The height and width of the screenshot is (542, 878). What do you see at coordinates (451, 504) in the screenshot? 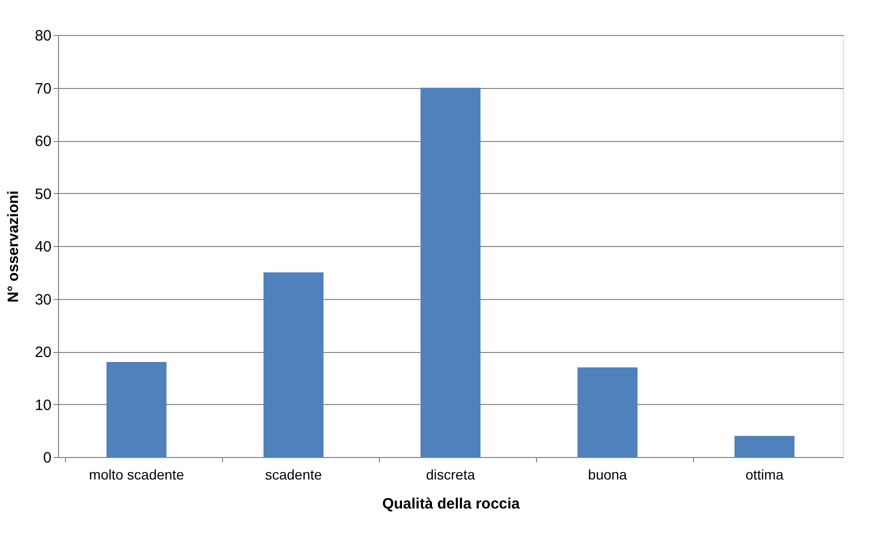
I see `x-axis-title: Qualità della roccia` at bounding box center [451, 504].